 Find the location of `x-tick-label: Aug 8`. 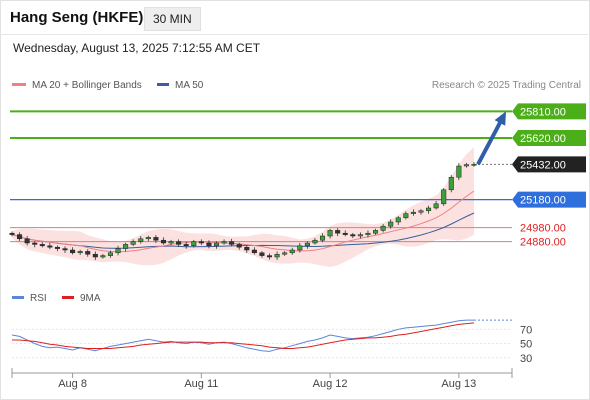

x-tick-label: Aug 8 is located at coordinates (72, 384).